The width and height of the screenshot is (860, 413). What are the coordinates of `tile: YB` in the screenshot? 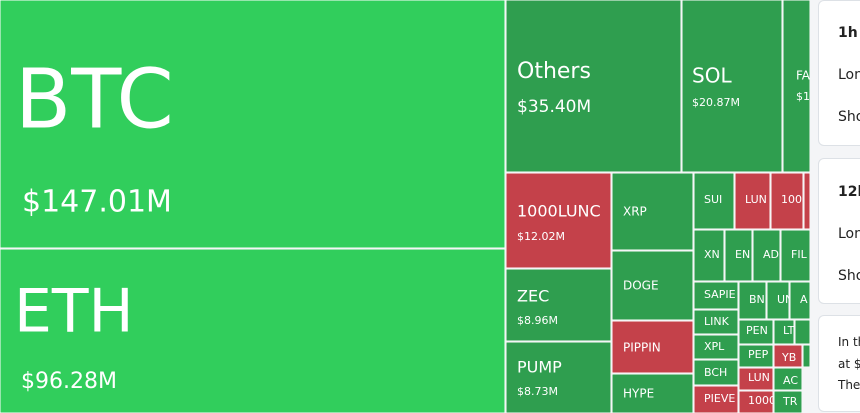 It's located at (788, 356).